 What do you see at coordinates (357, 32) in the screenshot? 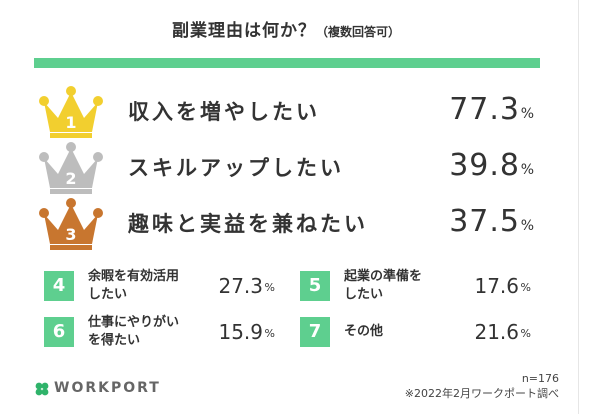
I see `title-sub: （複数回答可）` at bounding box center [357, 32].